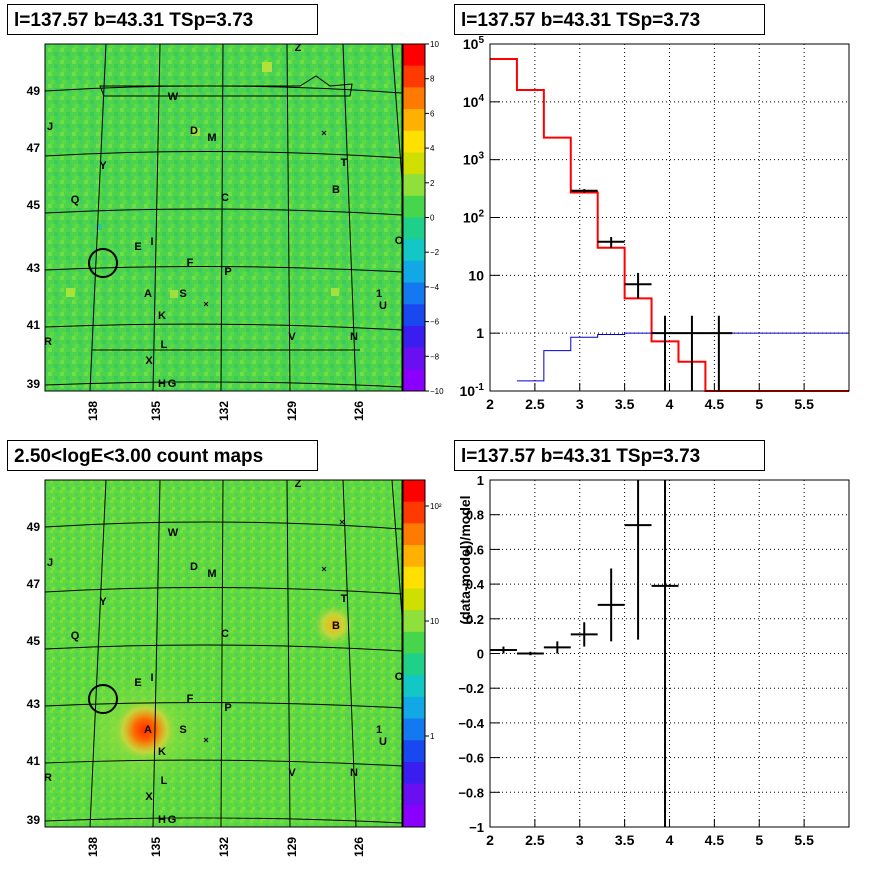 The width and height of the screenshot is (896, 872). Describe the element at coordinates (399, 241) in the screenshot. I see `source-label: O` at that location.